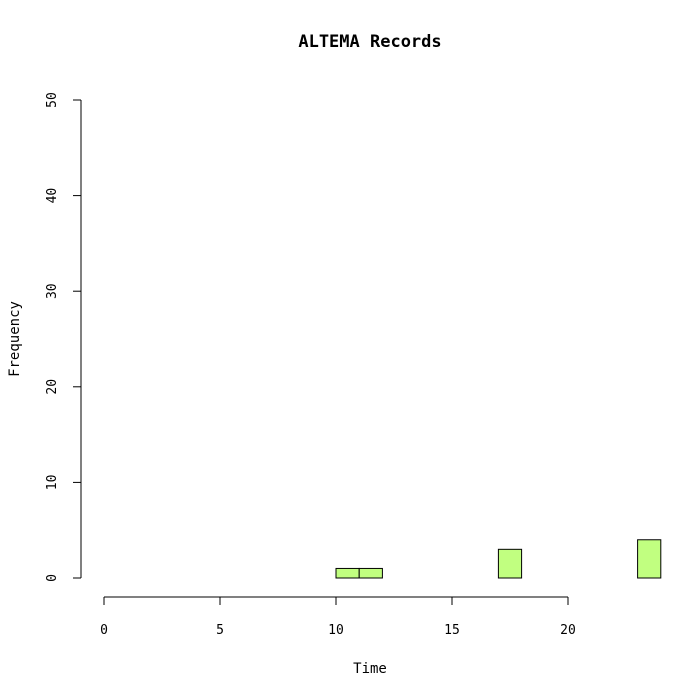 This screenshot has width=699, height=699. What do you see at coordinates (220, 630) in the screenshot?
I see `x-tick-label-5: 5` at bounding box center [220, 630].